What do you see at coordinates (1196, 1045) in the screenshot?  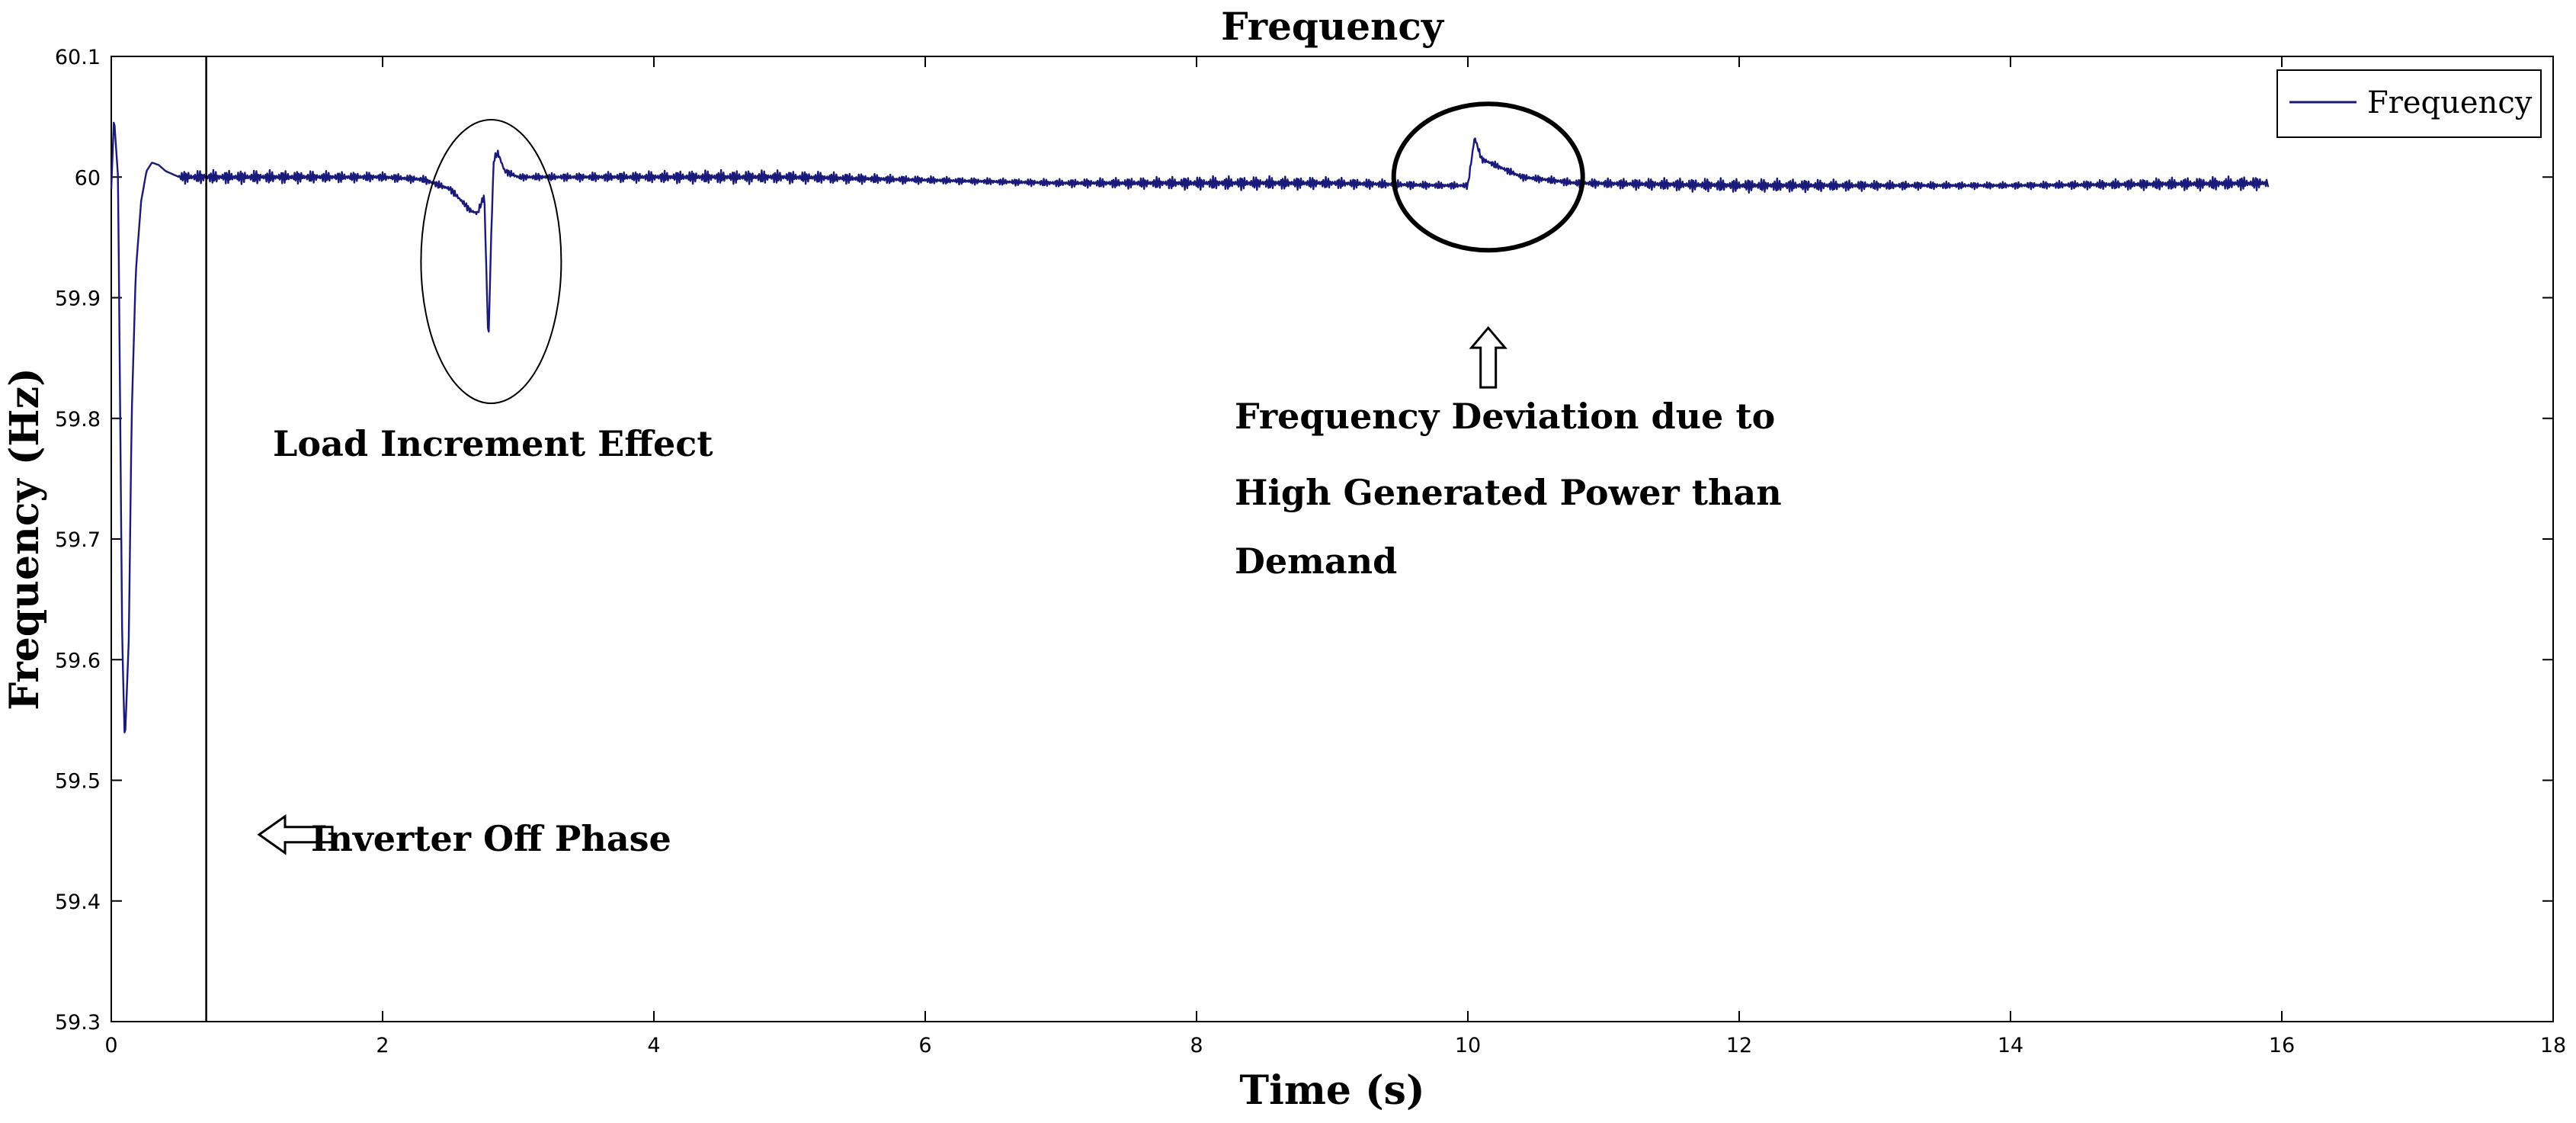 I see `x-tick-label: 8` at bounding box center [1196, 1045].